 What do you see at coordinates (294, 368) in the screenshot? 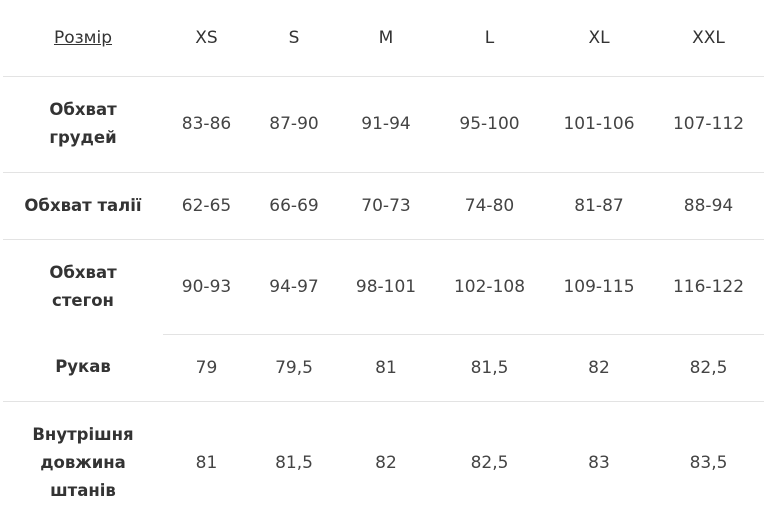
I see `cell: 79,5` at bounding box center [294, 368].